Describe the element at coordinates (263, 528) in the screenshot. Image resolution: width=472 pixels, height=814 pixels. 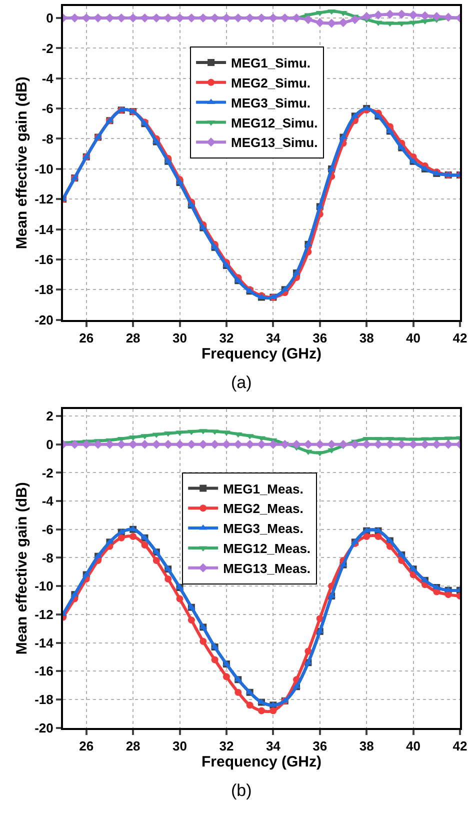
I see `legend-label: MEG3_Meas.` at that location.